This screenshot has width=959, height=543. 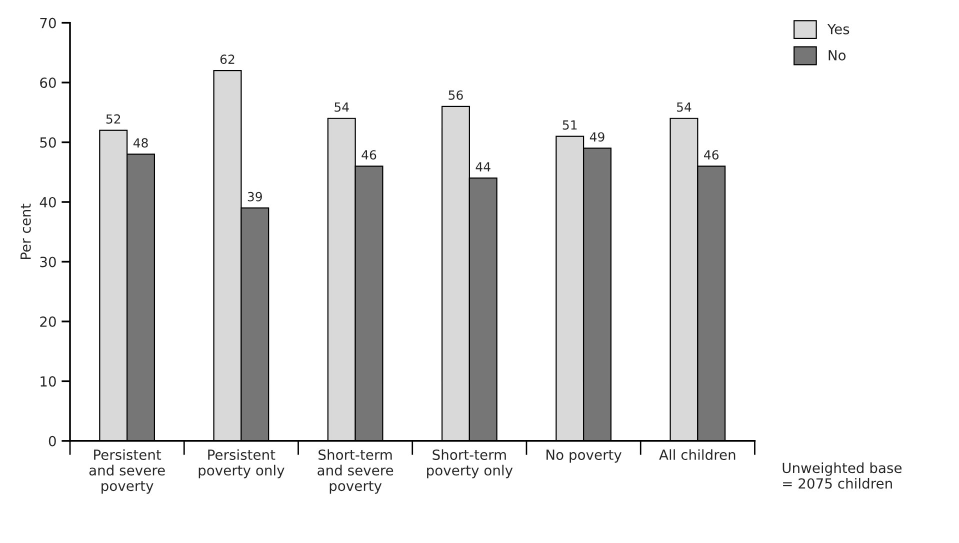 What do you see at coordinates (48, 262) in the screenshot?
I see `y-tick-label: 30` at bounding box center [48, 262].